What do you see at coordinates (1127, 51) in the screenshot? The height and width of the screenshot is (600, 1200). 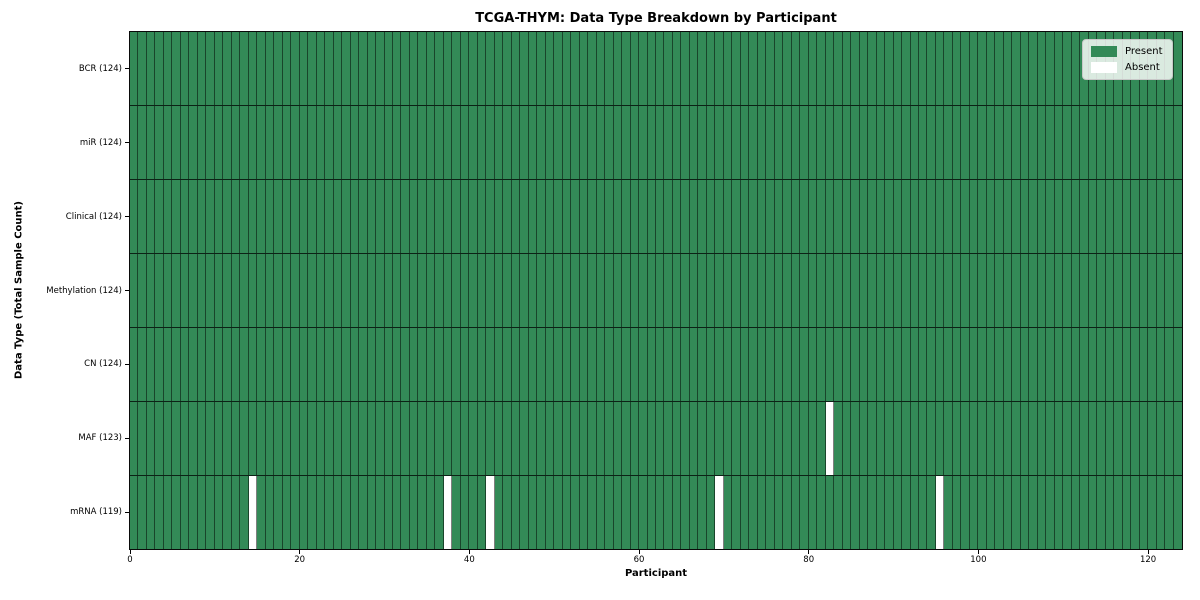 I see `legend-item-present: Present` at bounding box center [1127, 51].